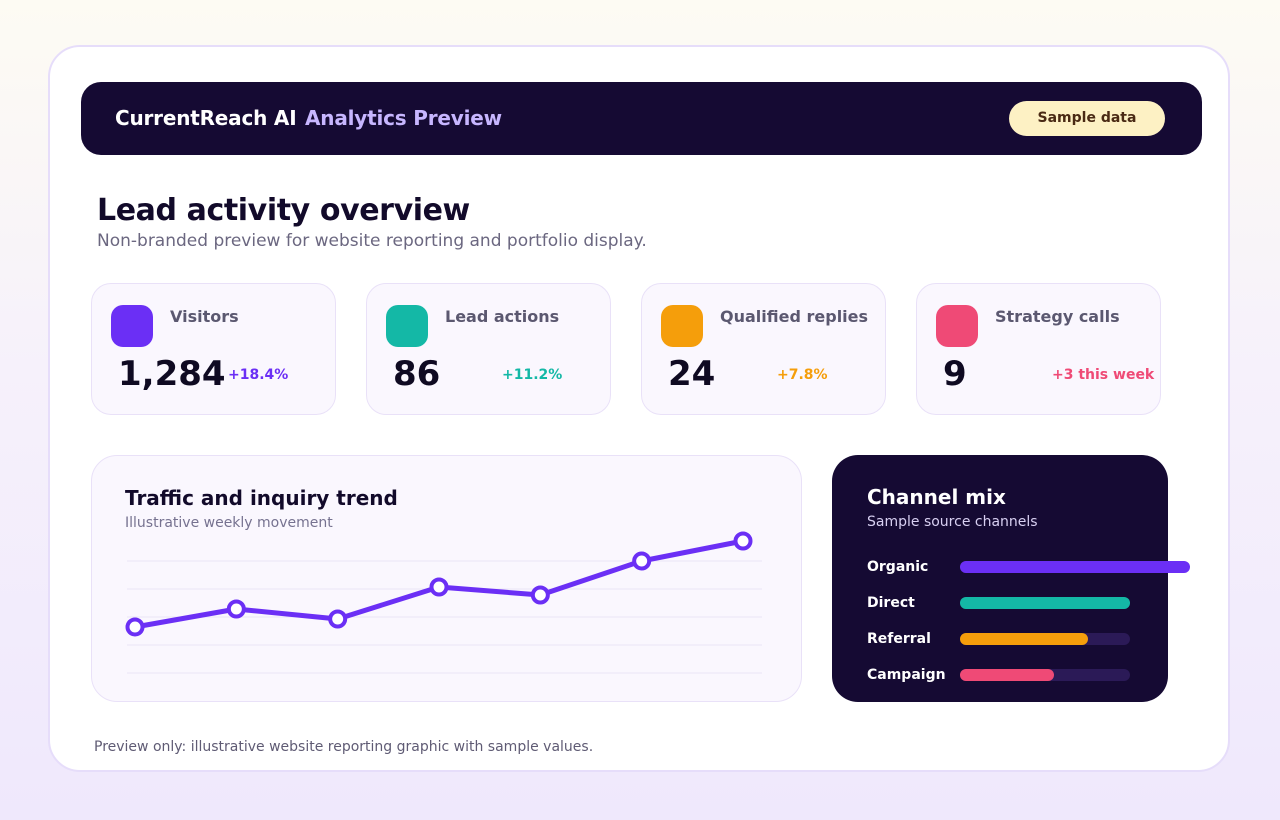 This screenshot has width=1280, height=820. What do you see at coordinates (206, 118) in the screenshot?
I see `brand-name: CurrentReach AI` at bounding box center [206, 118].